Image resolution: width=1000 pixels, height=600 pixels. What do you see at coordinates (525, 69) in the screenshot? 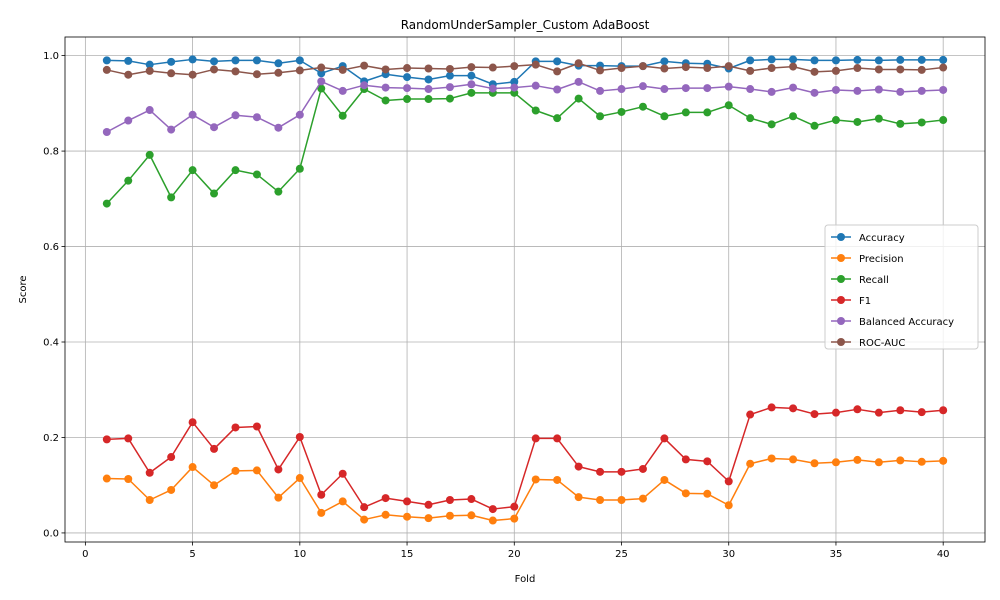
I see `series-line-roc-auc` at bounding box center [525, 69].